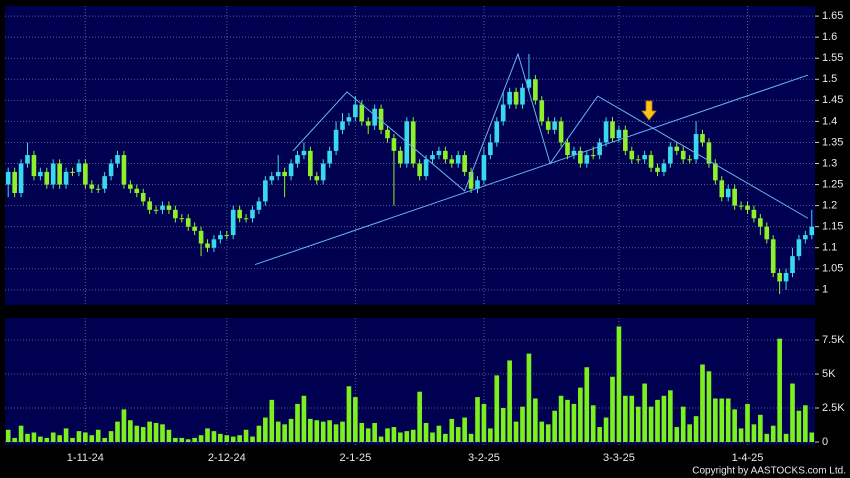 The height and width of the screenshot is (478, 850). What do you see at coordinates (748, 458) in the screenshot?
I see `x-tick-label: 1-4-25` at bounding box center [748, 458].